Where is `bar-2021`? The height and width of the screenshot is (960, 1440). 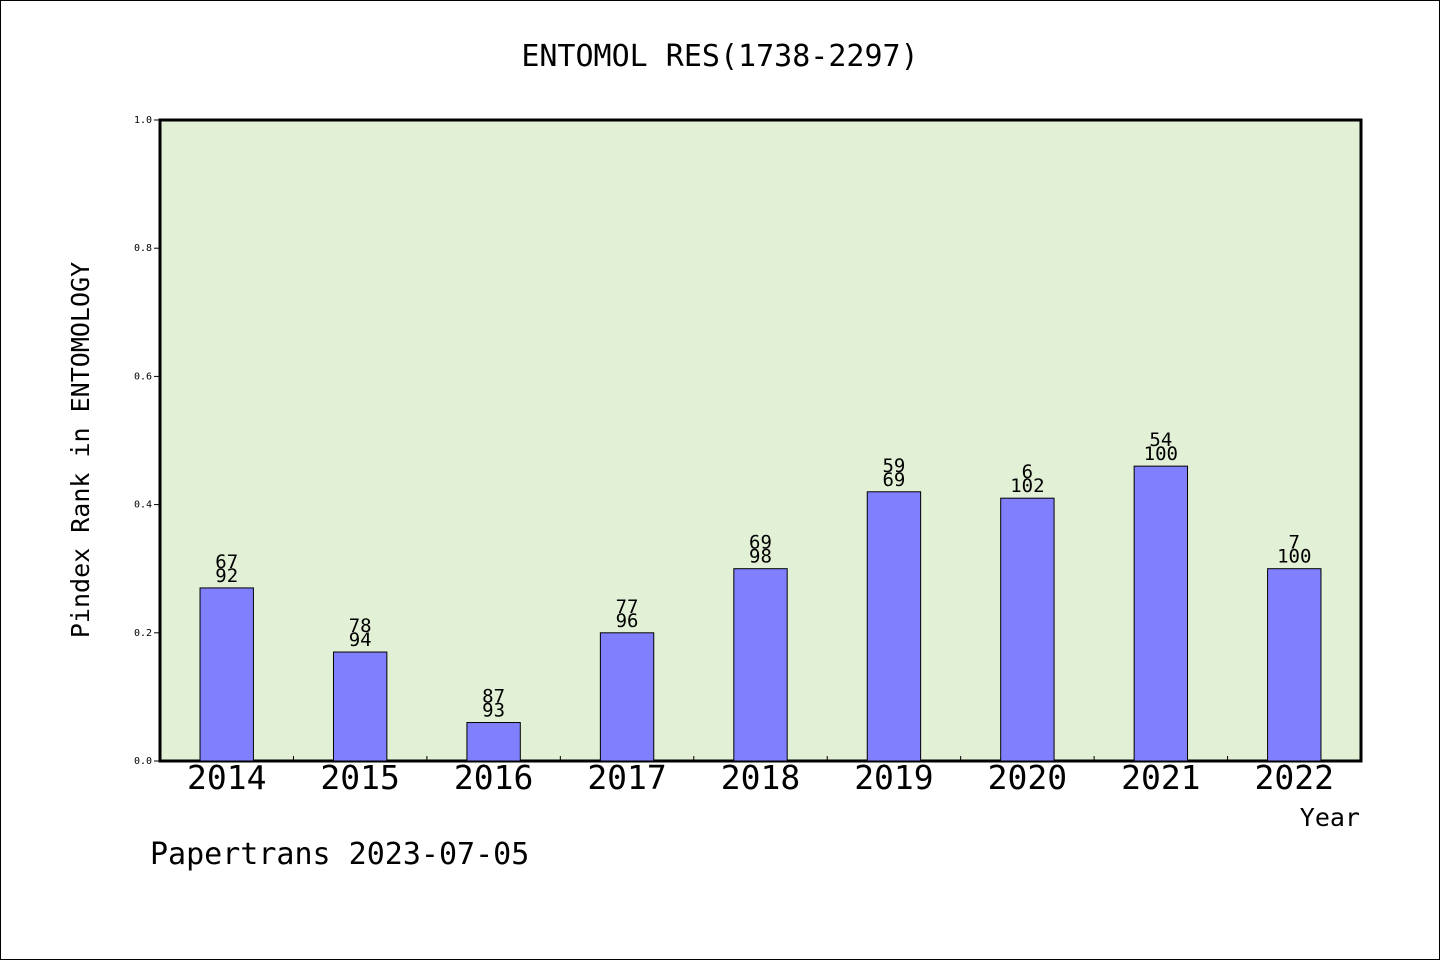 bar-2021 is located at coordinates (1161, 613).